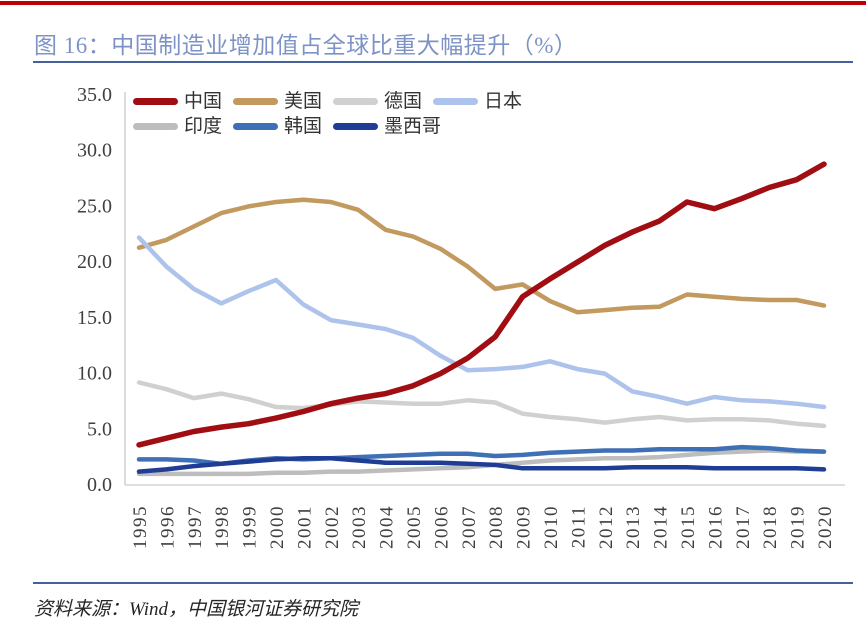 This screenshot has width=866, height=644. Describe the element at coordinates (283, 101) in the screenshot. I see `legend-item-usa: 美国` at that location.